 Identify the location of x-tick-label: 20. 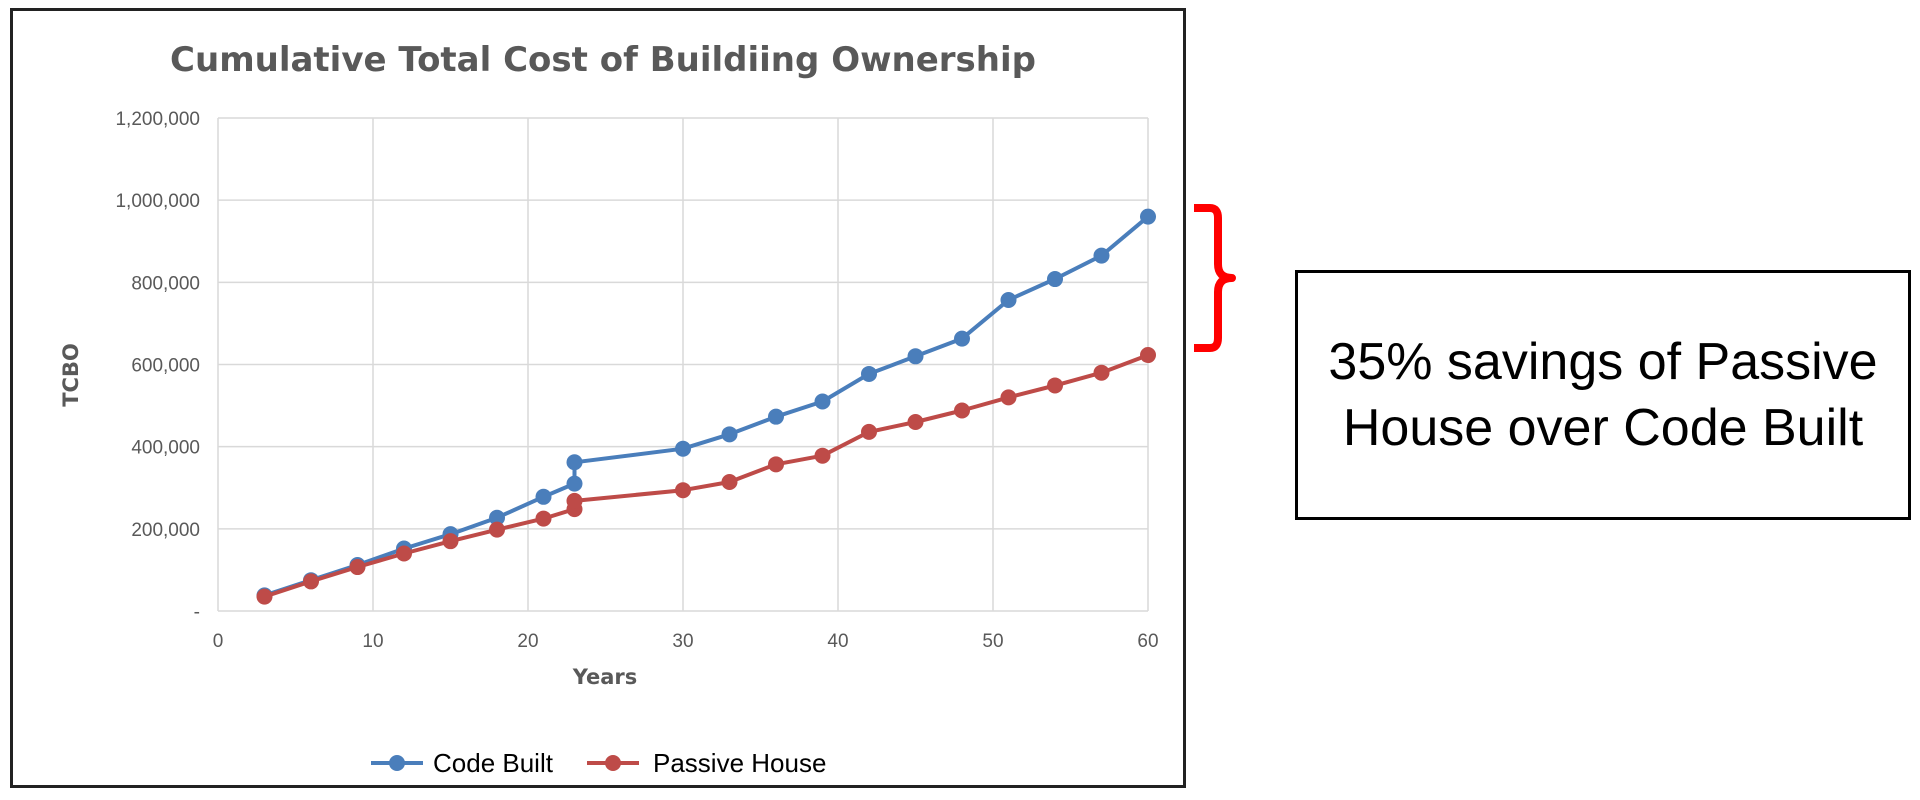
(527, 641).